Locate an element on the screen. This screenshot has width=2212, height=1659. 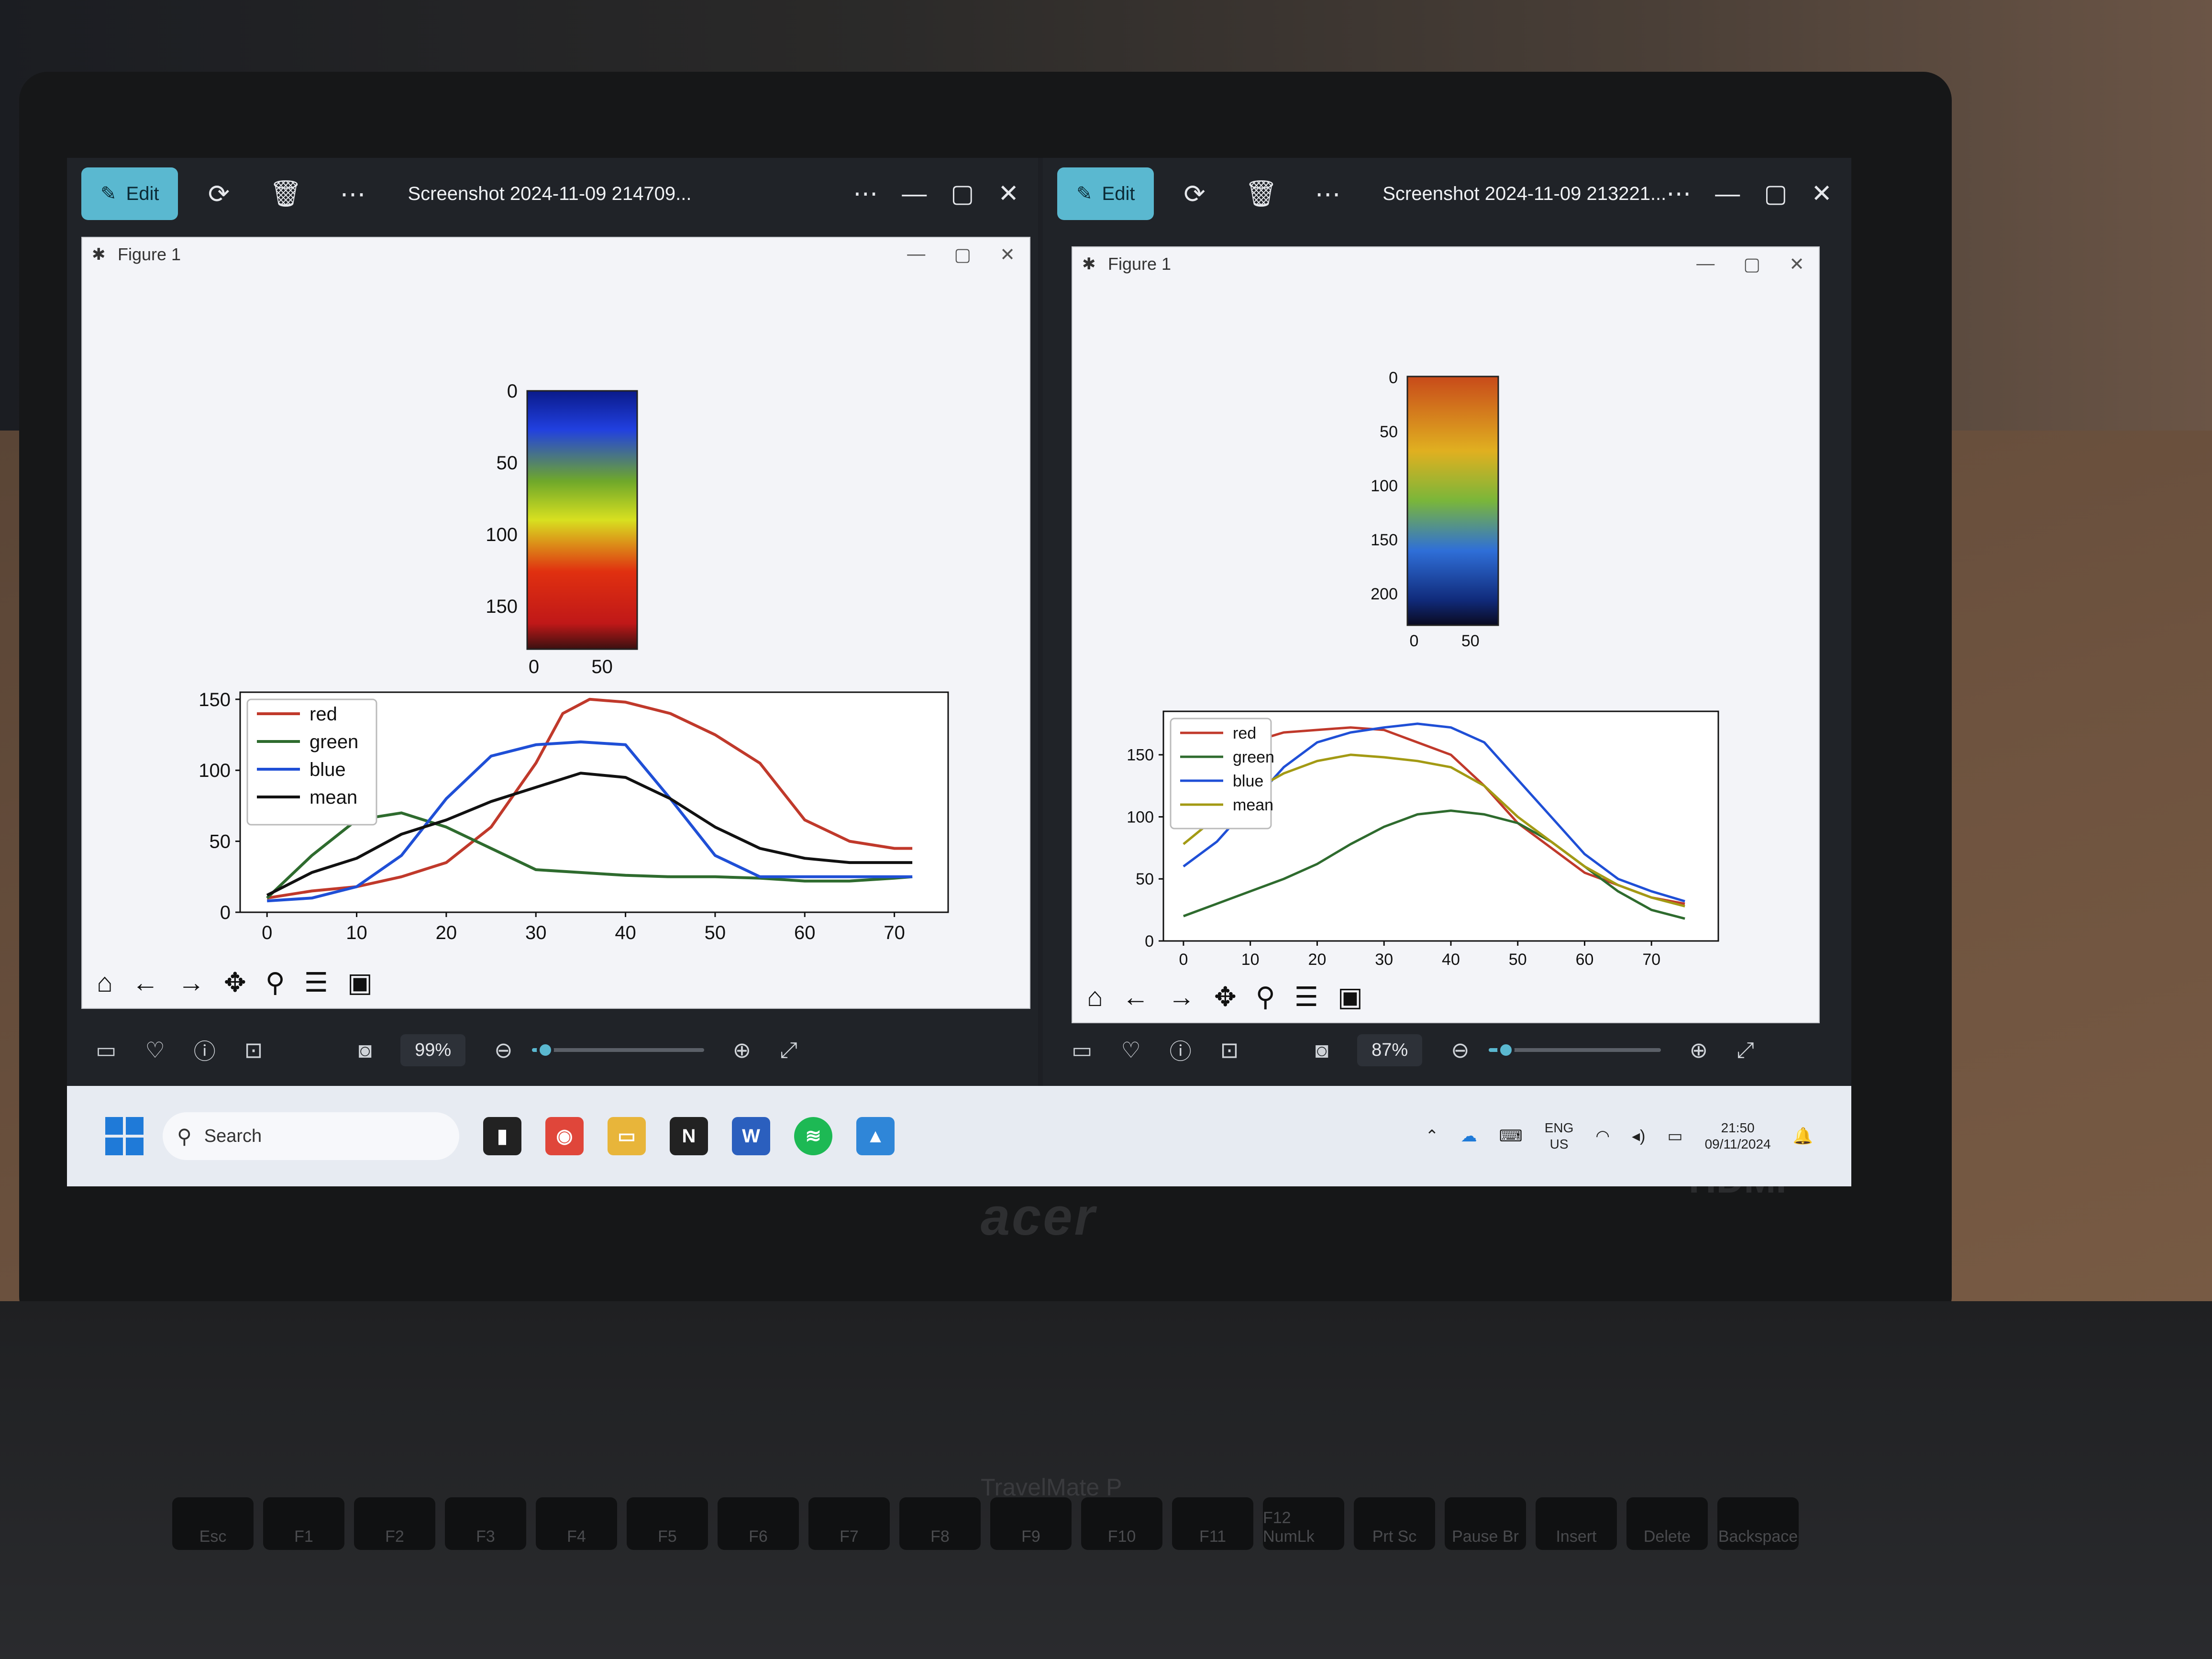
x-tick-label: 10 is located at coordinates (1250, 960).